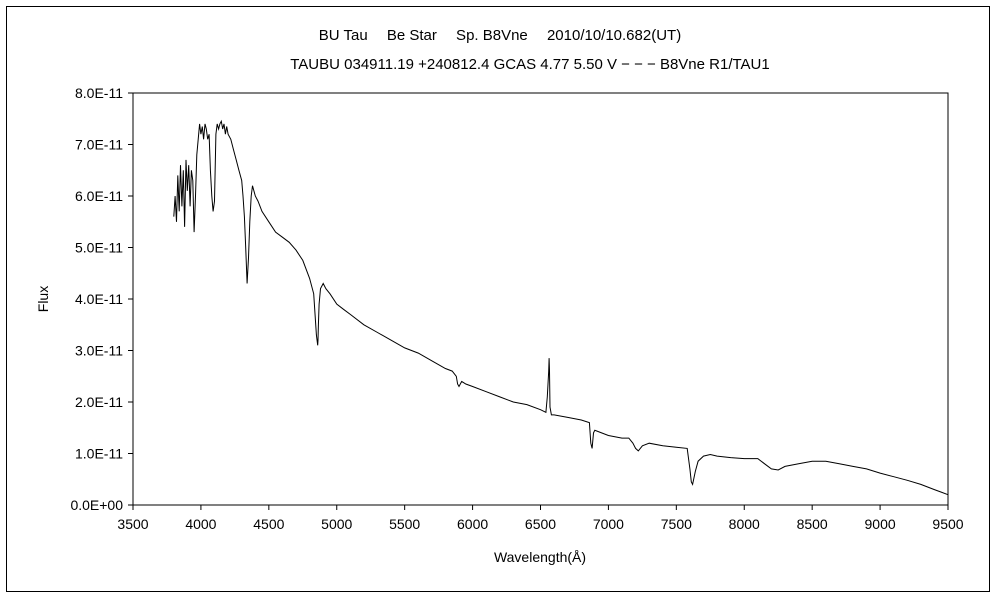 The width and height of the screenshot is (1000, 600). I want to click on x-tick-label: 3500, so click(132, 524).